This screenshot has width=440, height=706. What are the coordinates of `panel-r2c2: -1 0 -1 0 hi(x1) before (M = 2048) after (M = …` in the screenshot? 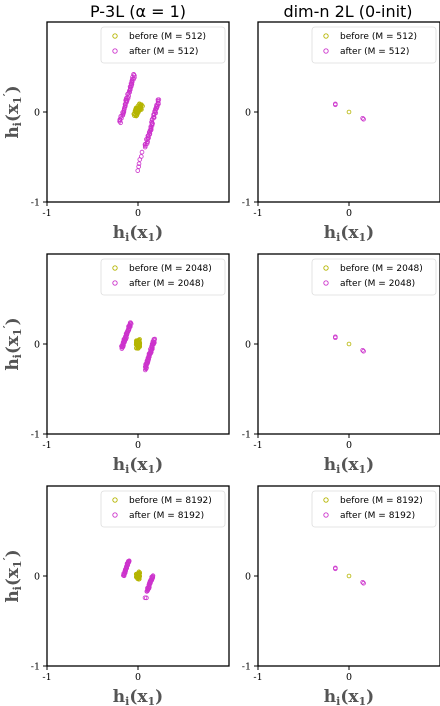 It's located at (341, 364).